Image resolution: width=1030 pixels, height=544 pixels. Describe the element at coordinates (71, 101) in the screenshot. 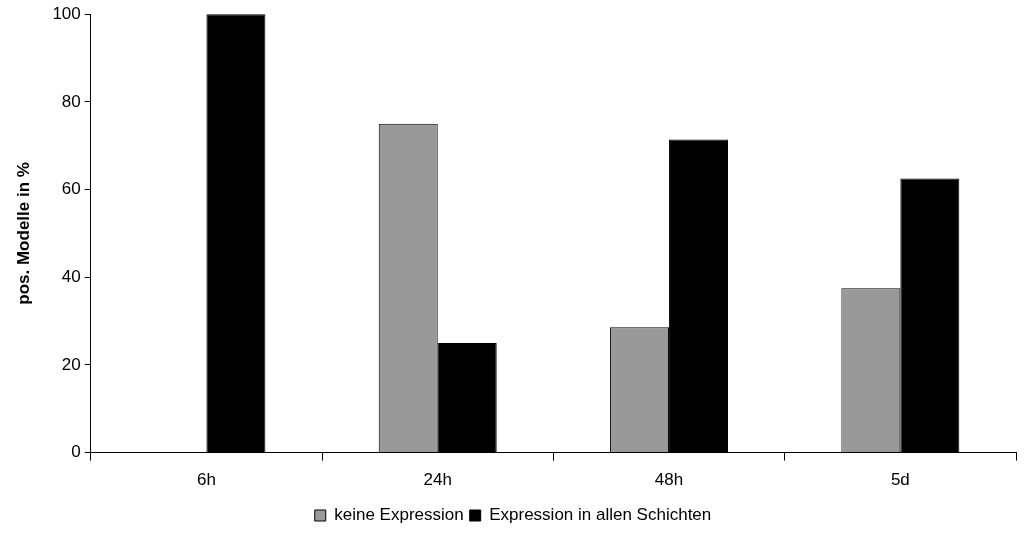

I see `y-tick-label: 80` at that location.